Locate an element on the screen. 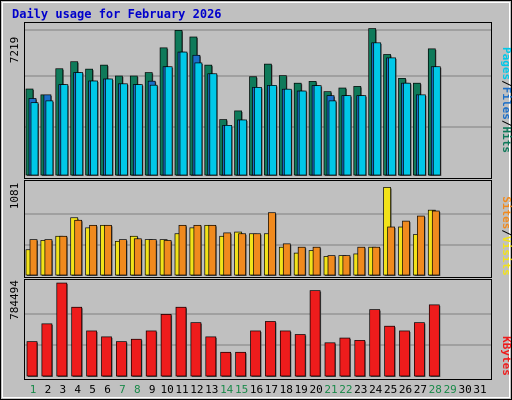  day-label: 22 is located at coordinates (345, 389).